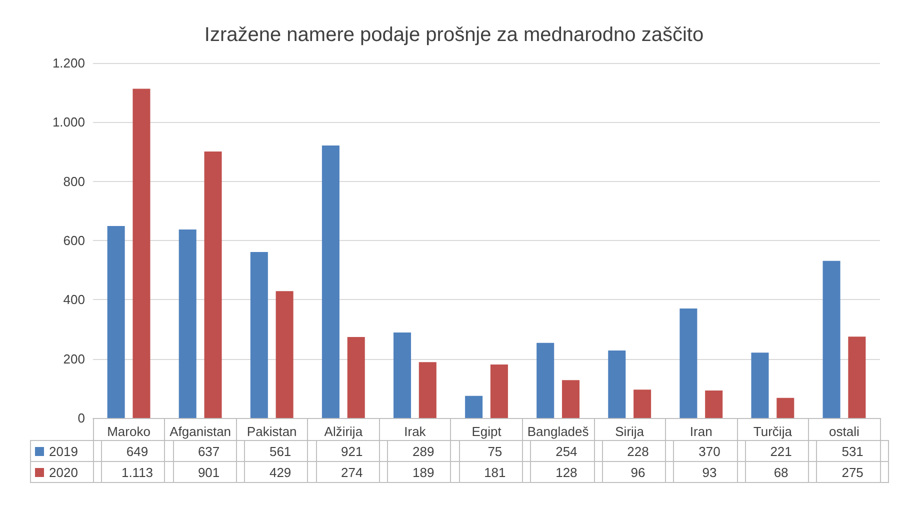 Image resolution: width=908 pixels, height=511 pixels. I want to click on data-label: 561, so click(280, 451).